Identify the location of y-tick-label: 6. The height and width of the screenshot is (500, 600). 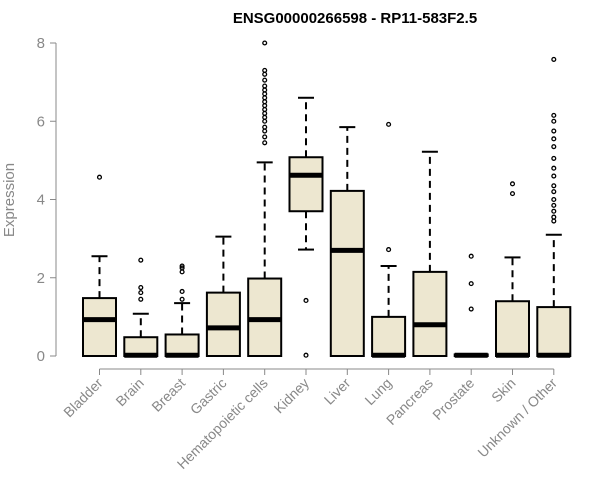
(41, 121).